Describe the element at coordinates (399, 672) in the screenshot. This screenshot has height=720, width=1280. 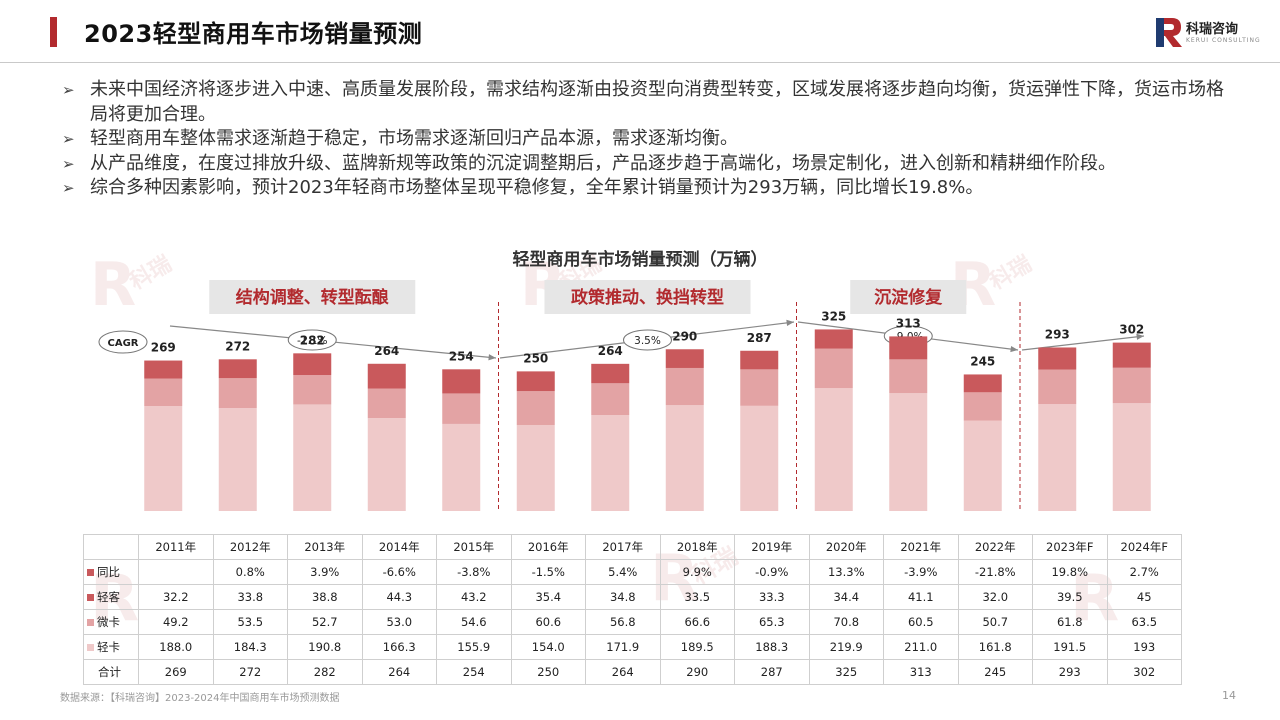
I see `table-cell: 264` at that location.